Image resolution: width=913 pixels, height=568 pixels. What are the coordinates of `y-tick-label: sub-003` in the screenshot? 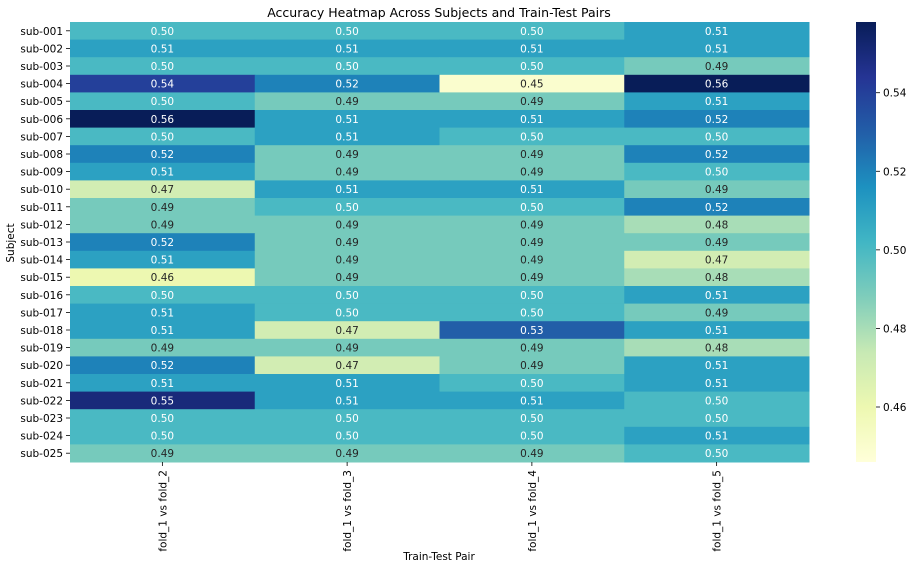 It's located at (41, 67).